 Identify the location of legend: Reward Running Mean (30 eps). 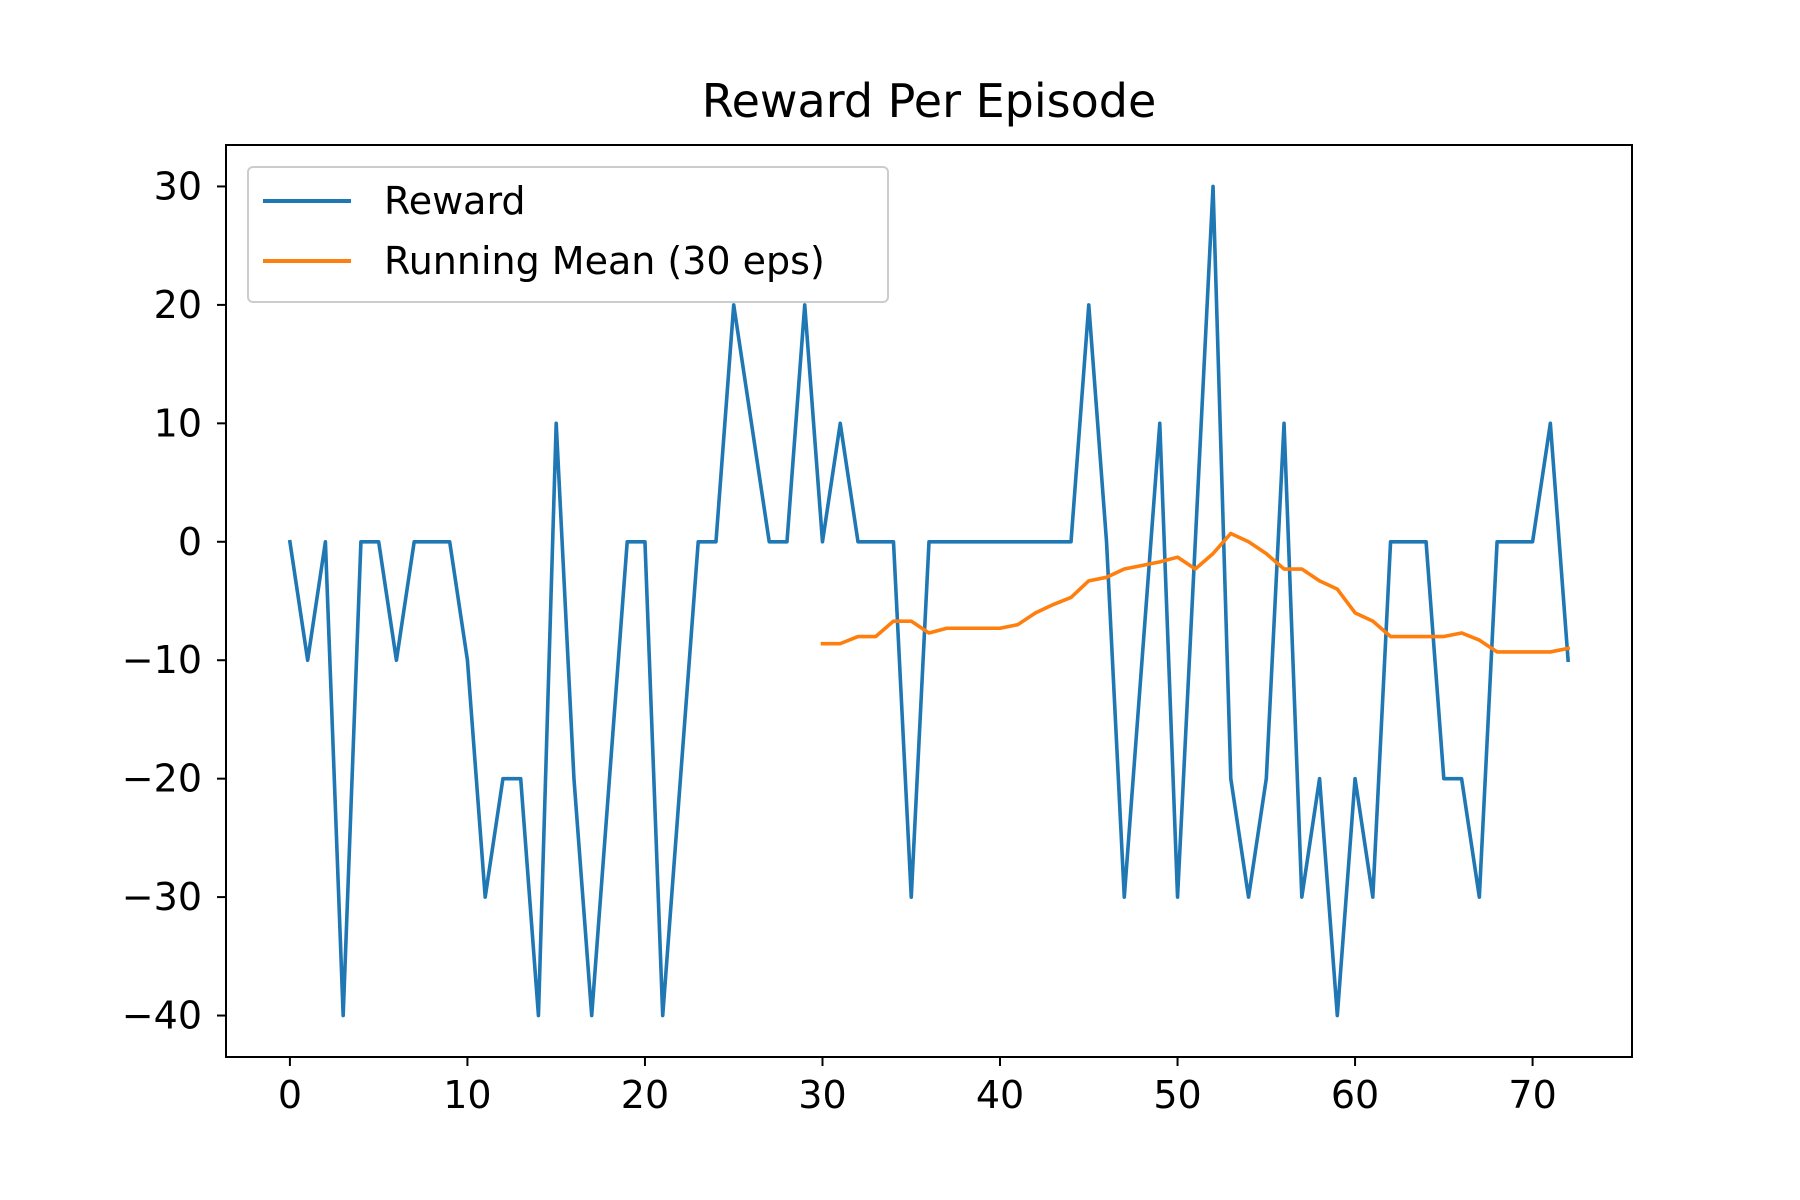
(568, 234).